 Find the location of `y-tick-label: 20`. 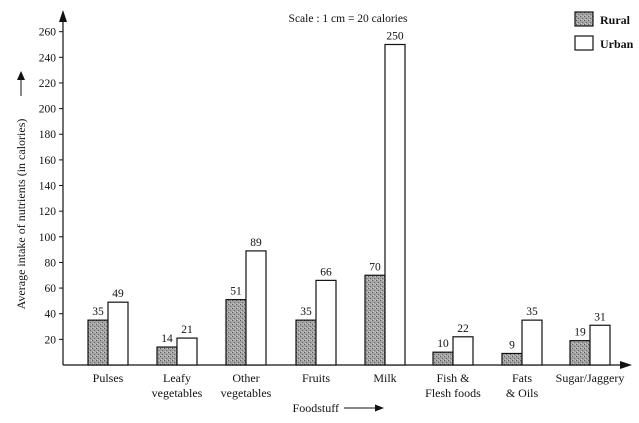

y-tick-label: 20 is located at coordinates (51, 340).